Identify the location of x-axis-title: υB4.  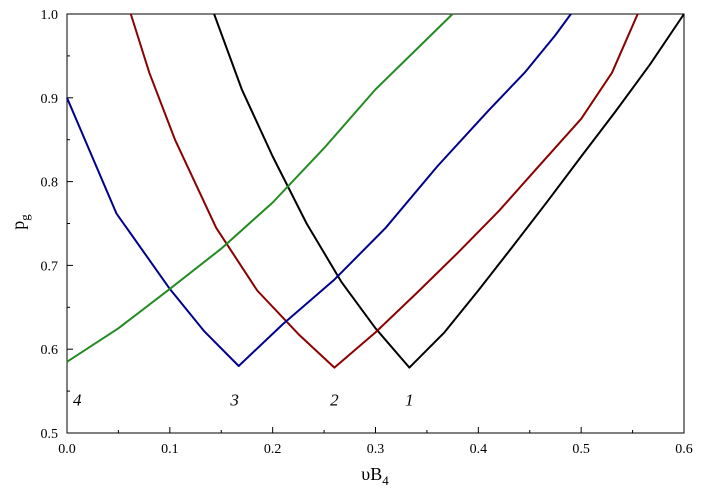
(375, 476).